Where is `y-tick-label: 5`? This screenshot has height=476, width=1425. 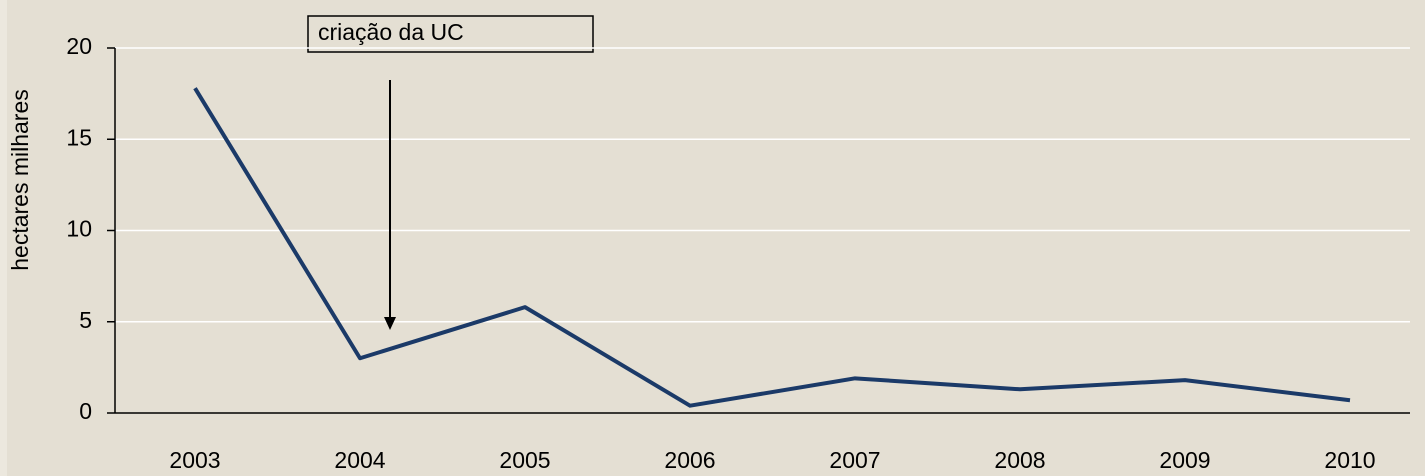 y-tick-label: 5 is located at coordinates (85, 320).